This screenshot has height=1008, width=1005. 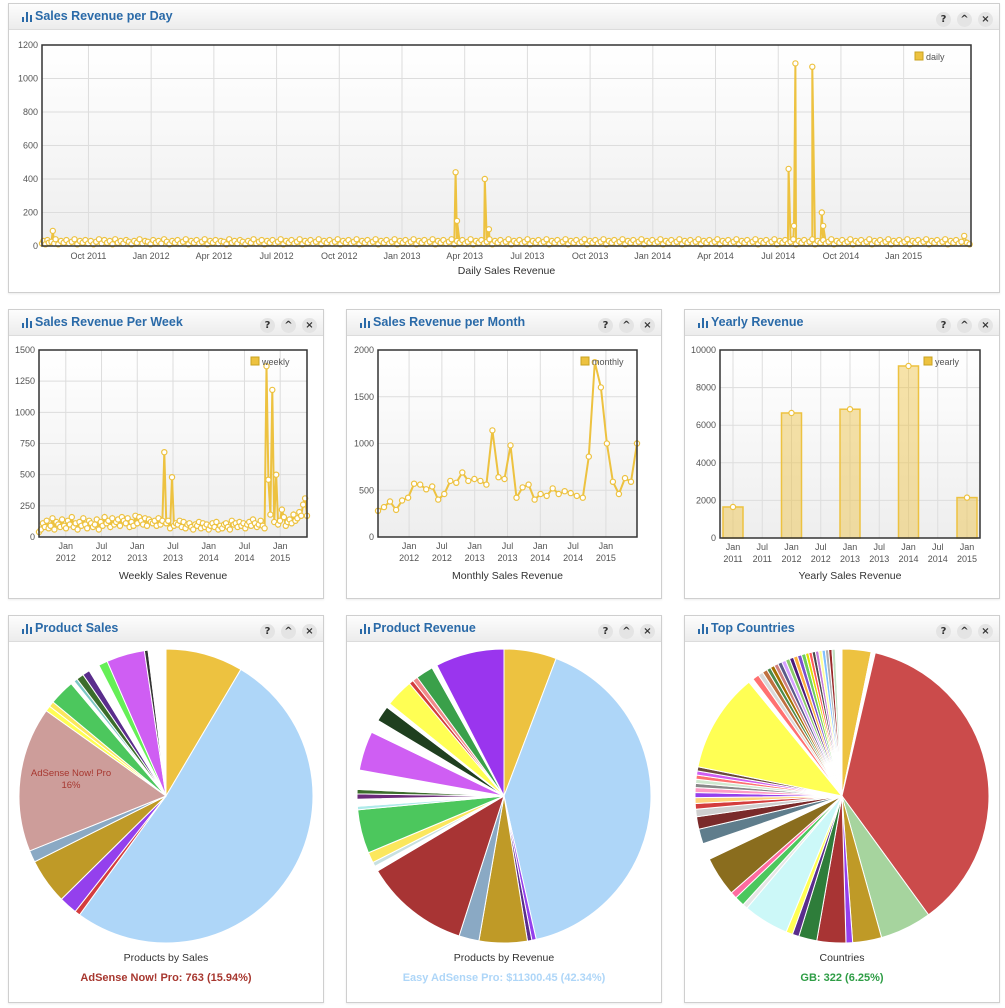 I want to click on widget-title: Yearly Revenue, so click(x=757, y=322).